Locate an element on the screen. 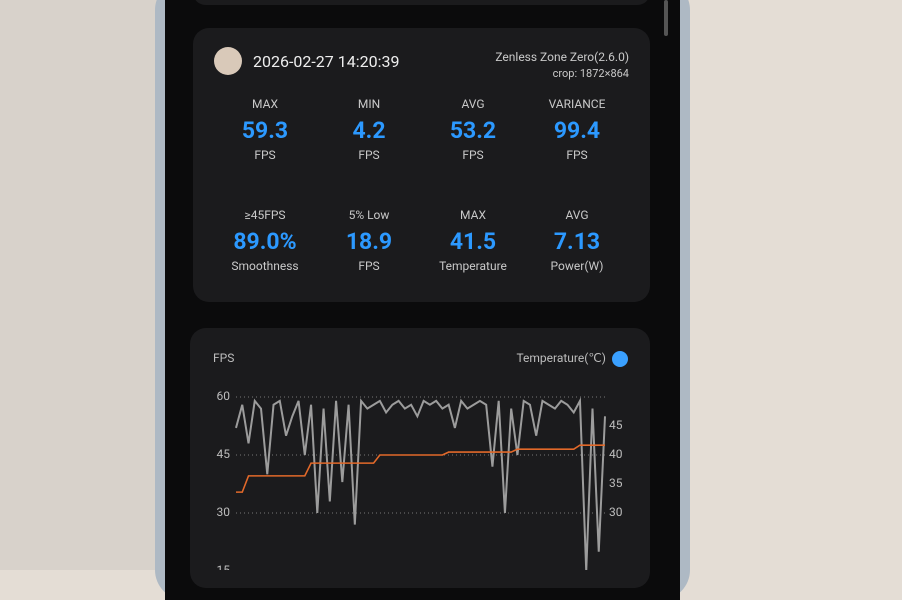 This screenshot has height=600, width=902. y-tick-label: 30 is located at coordinates (224, 512).